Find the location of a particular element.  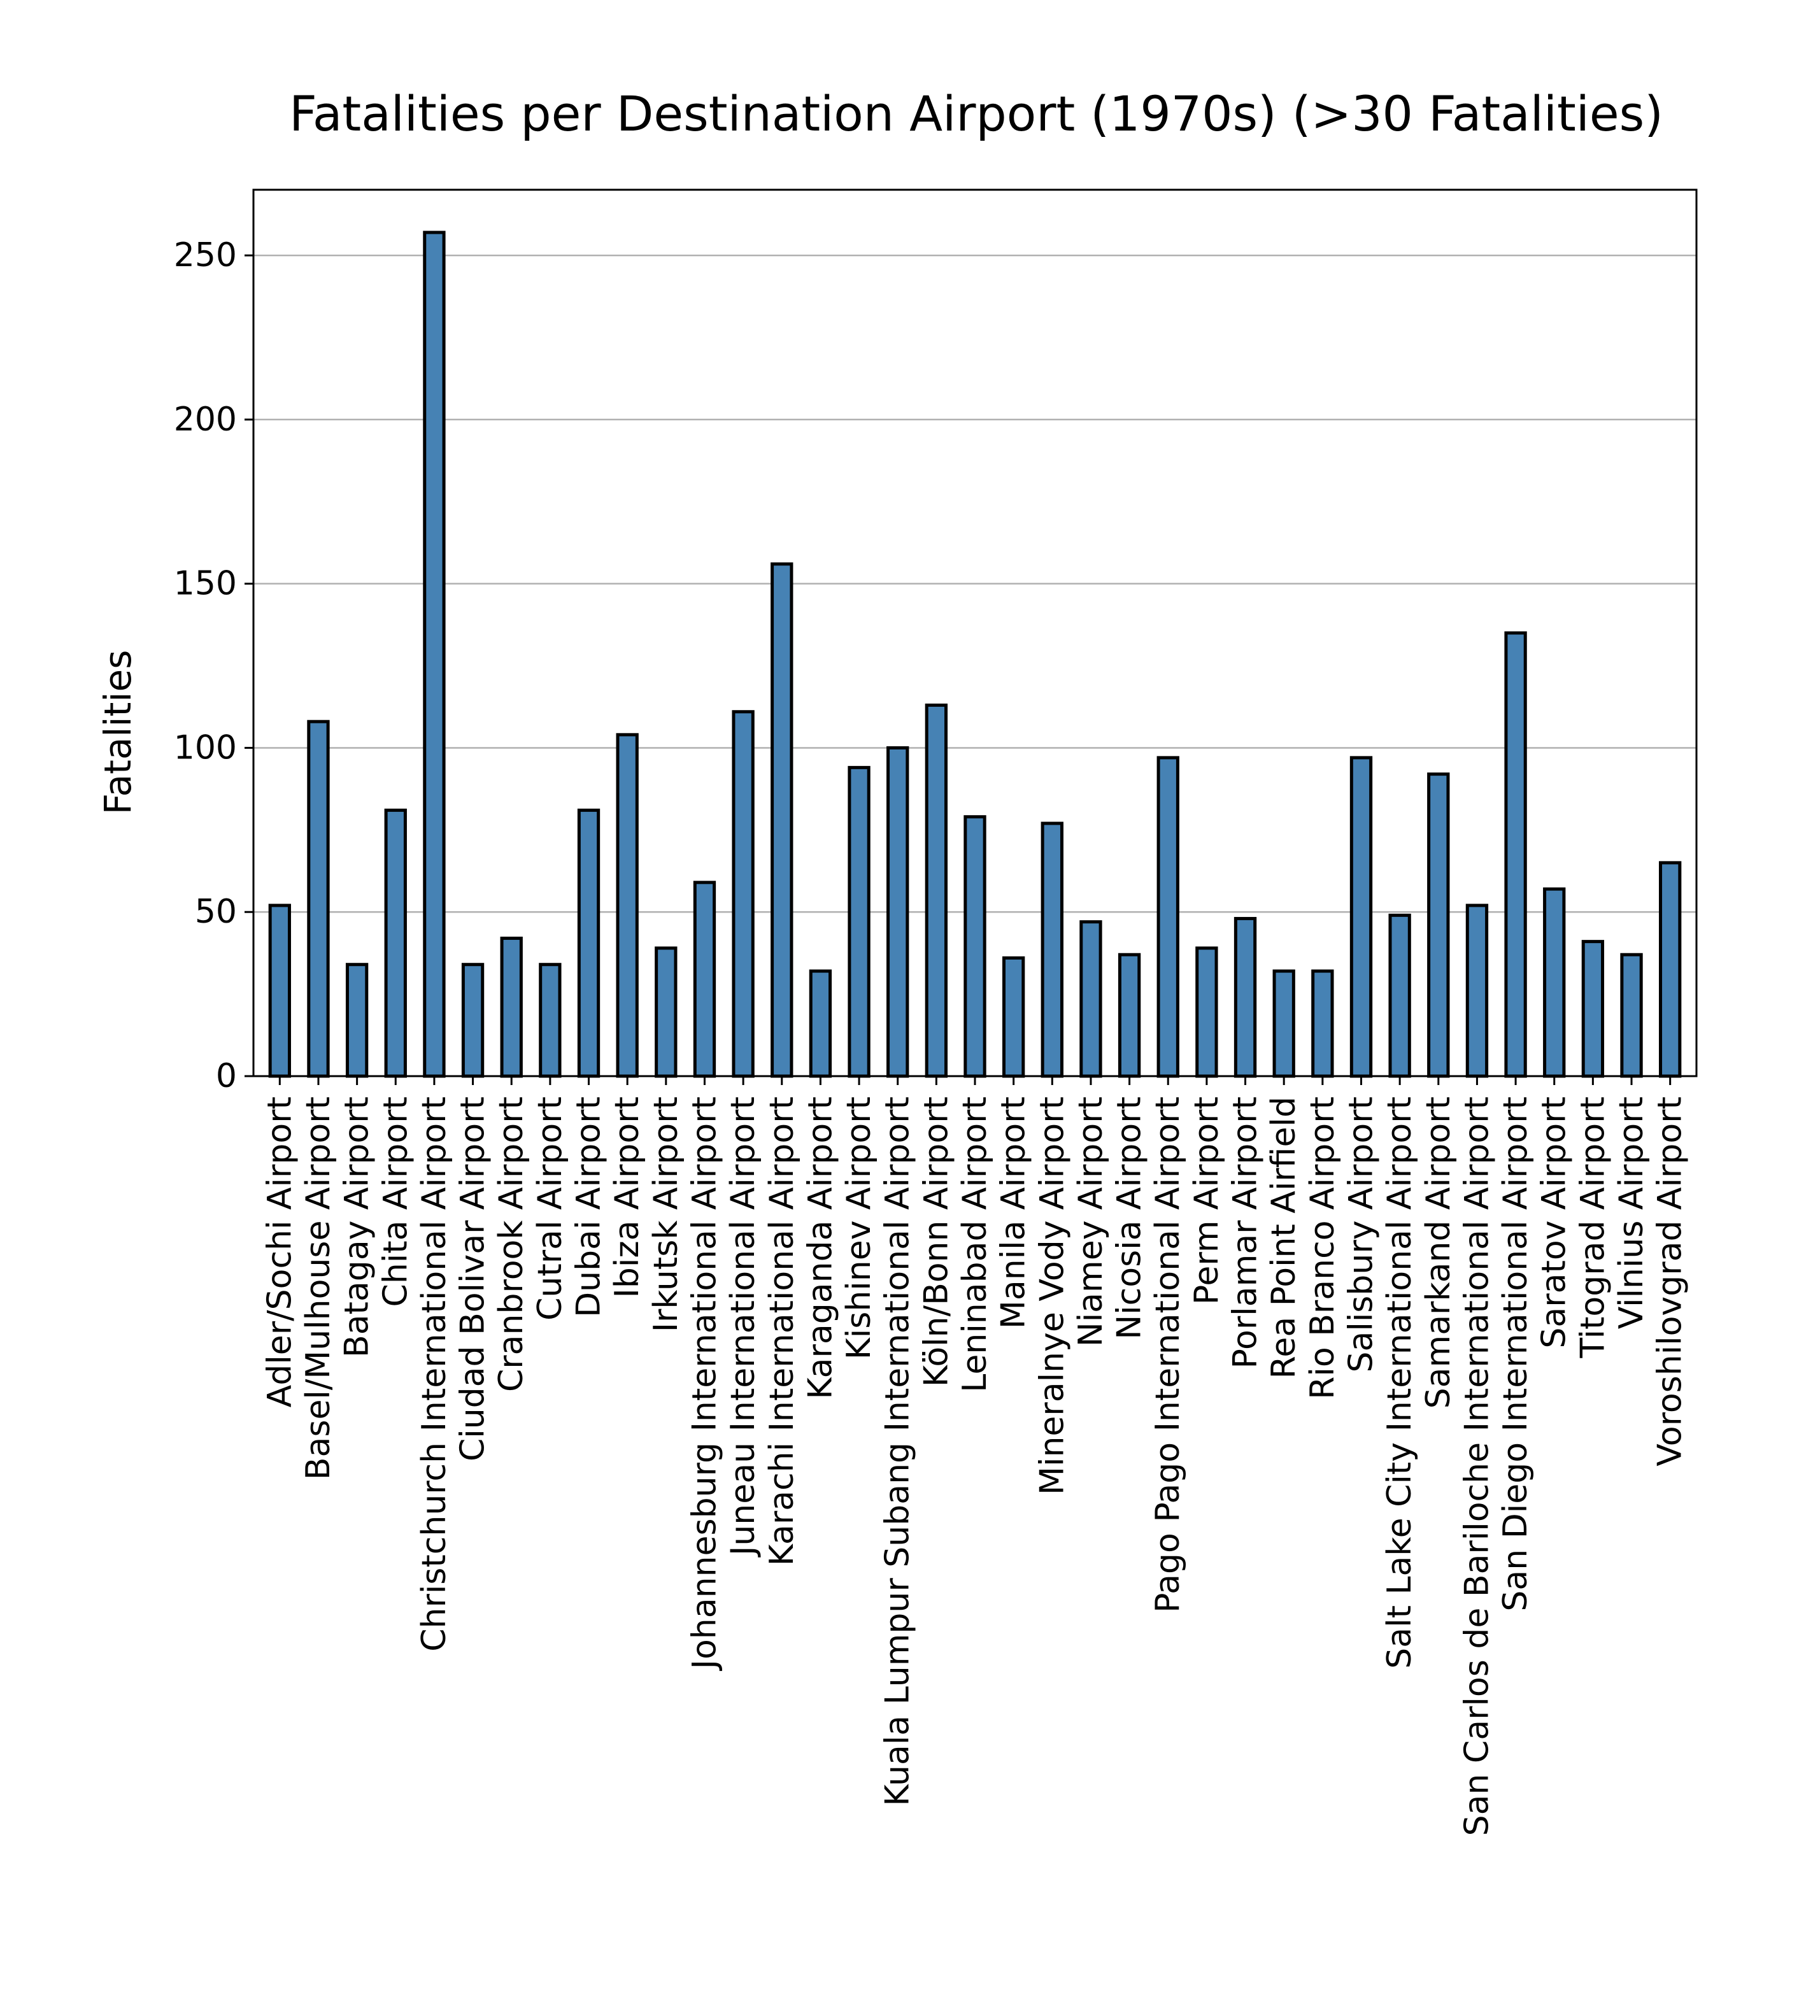

x-tick-label: Manila Airport is located at coordinates (1014, 1213).